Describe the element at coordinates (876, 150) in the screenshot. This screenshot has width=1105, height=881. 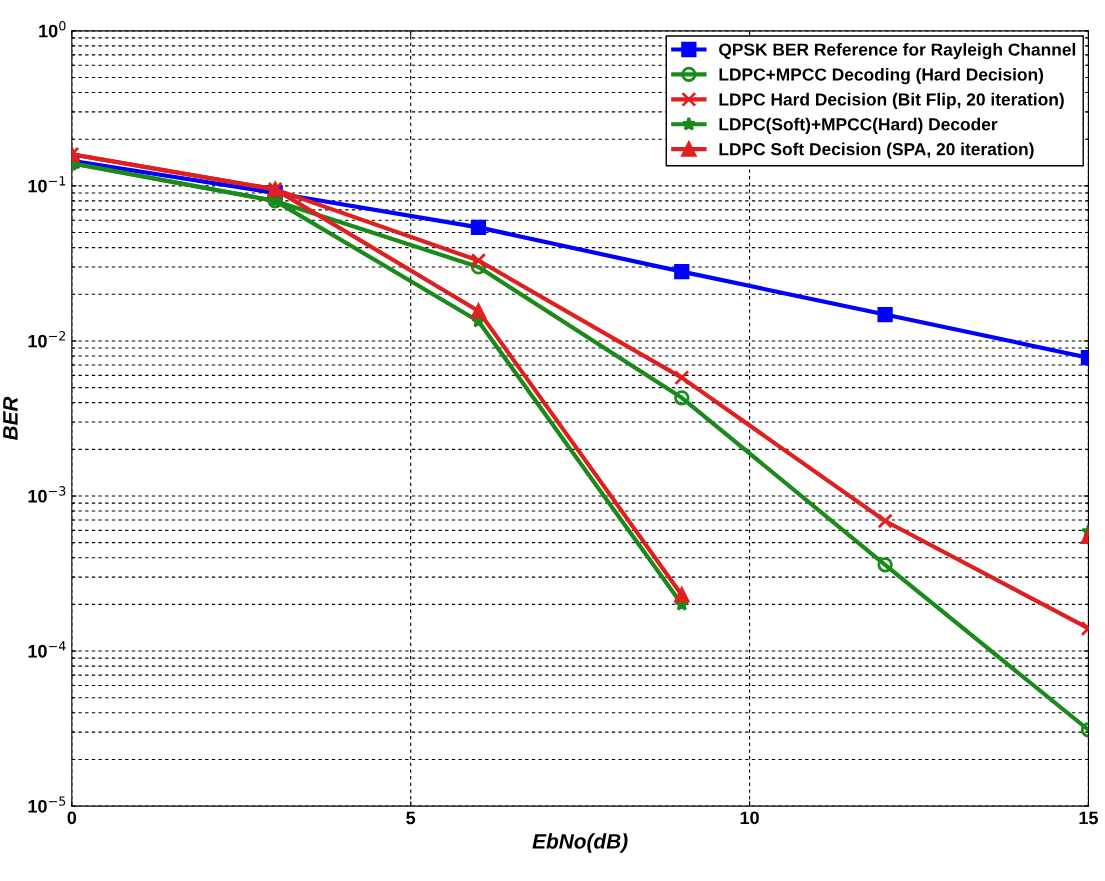
I see `legend-label: LDPC Soft Decision (SPA, 20 iteration)` at that location.